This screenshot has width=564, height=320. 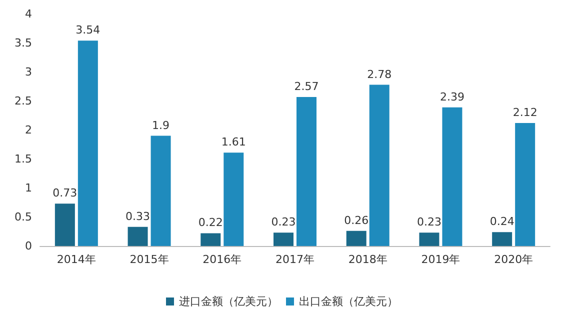 What do you see at coordinates (28, 130) in the screenshot?
I see `y-tick-label: 2` at bounding box center [28, 130].